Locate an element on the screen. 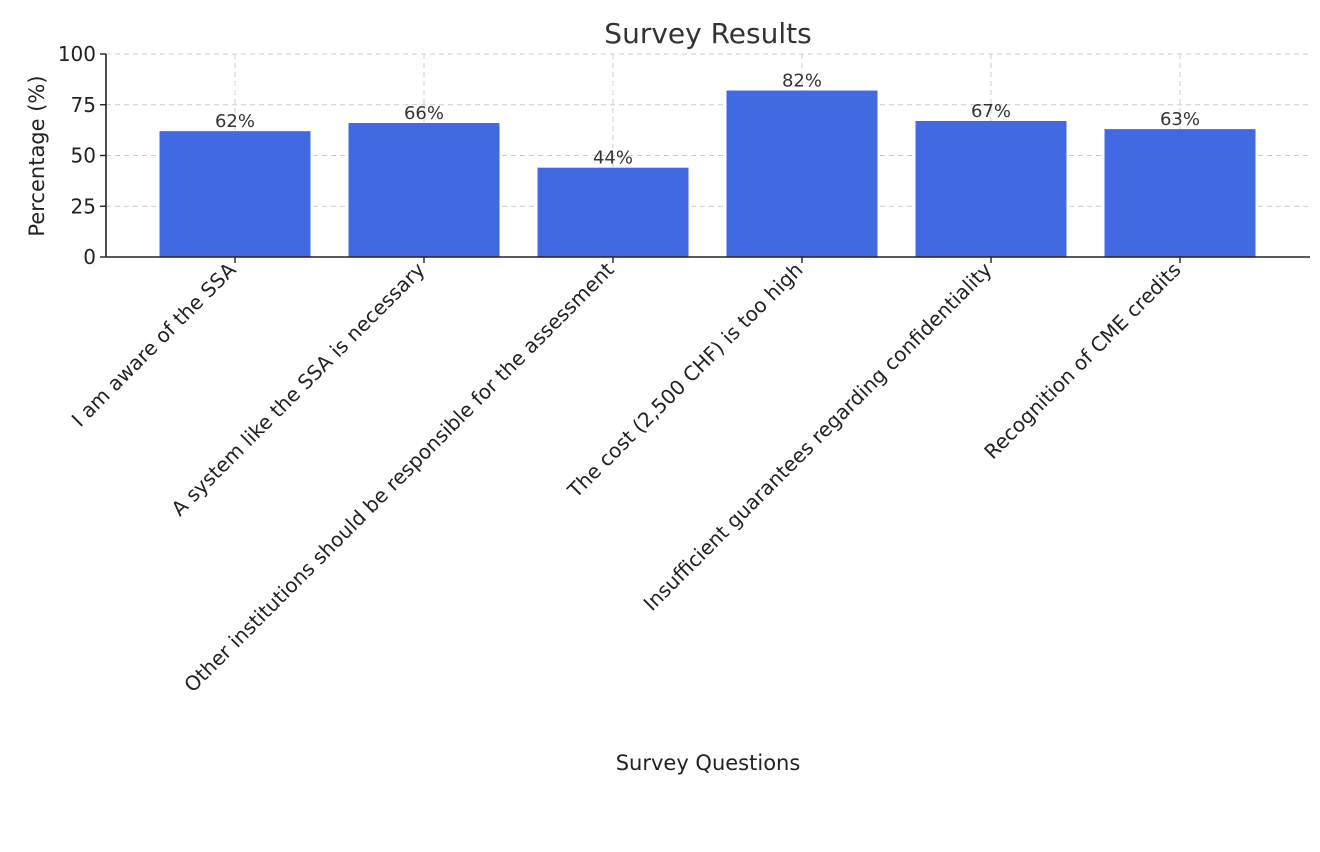 The height and width of the screenshot is (852, 1320). x-tick-label: Recognition of CME credits is located at coordinates (1082, 361).